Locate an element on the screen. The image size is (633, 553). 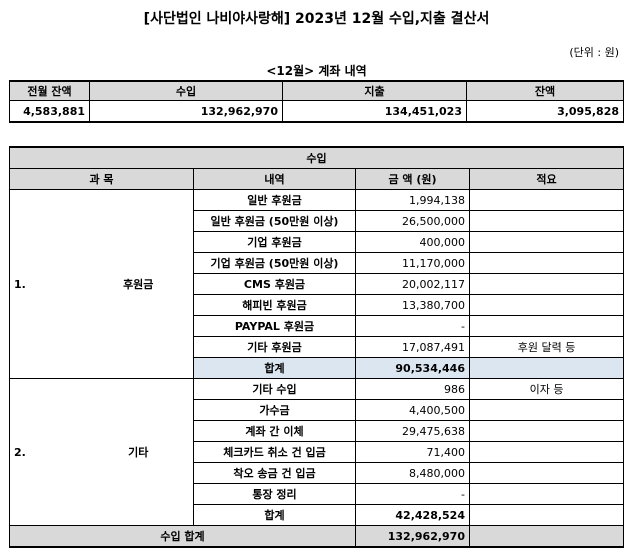
row-item: 기업 후원금 (50만원 이상) is located at coordinates (274, 263).